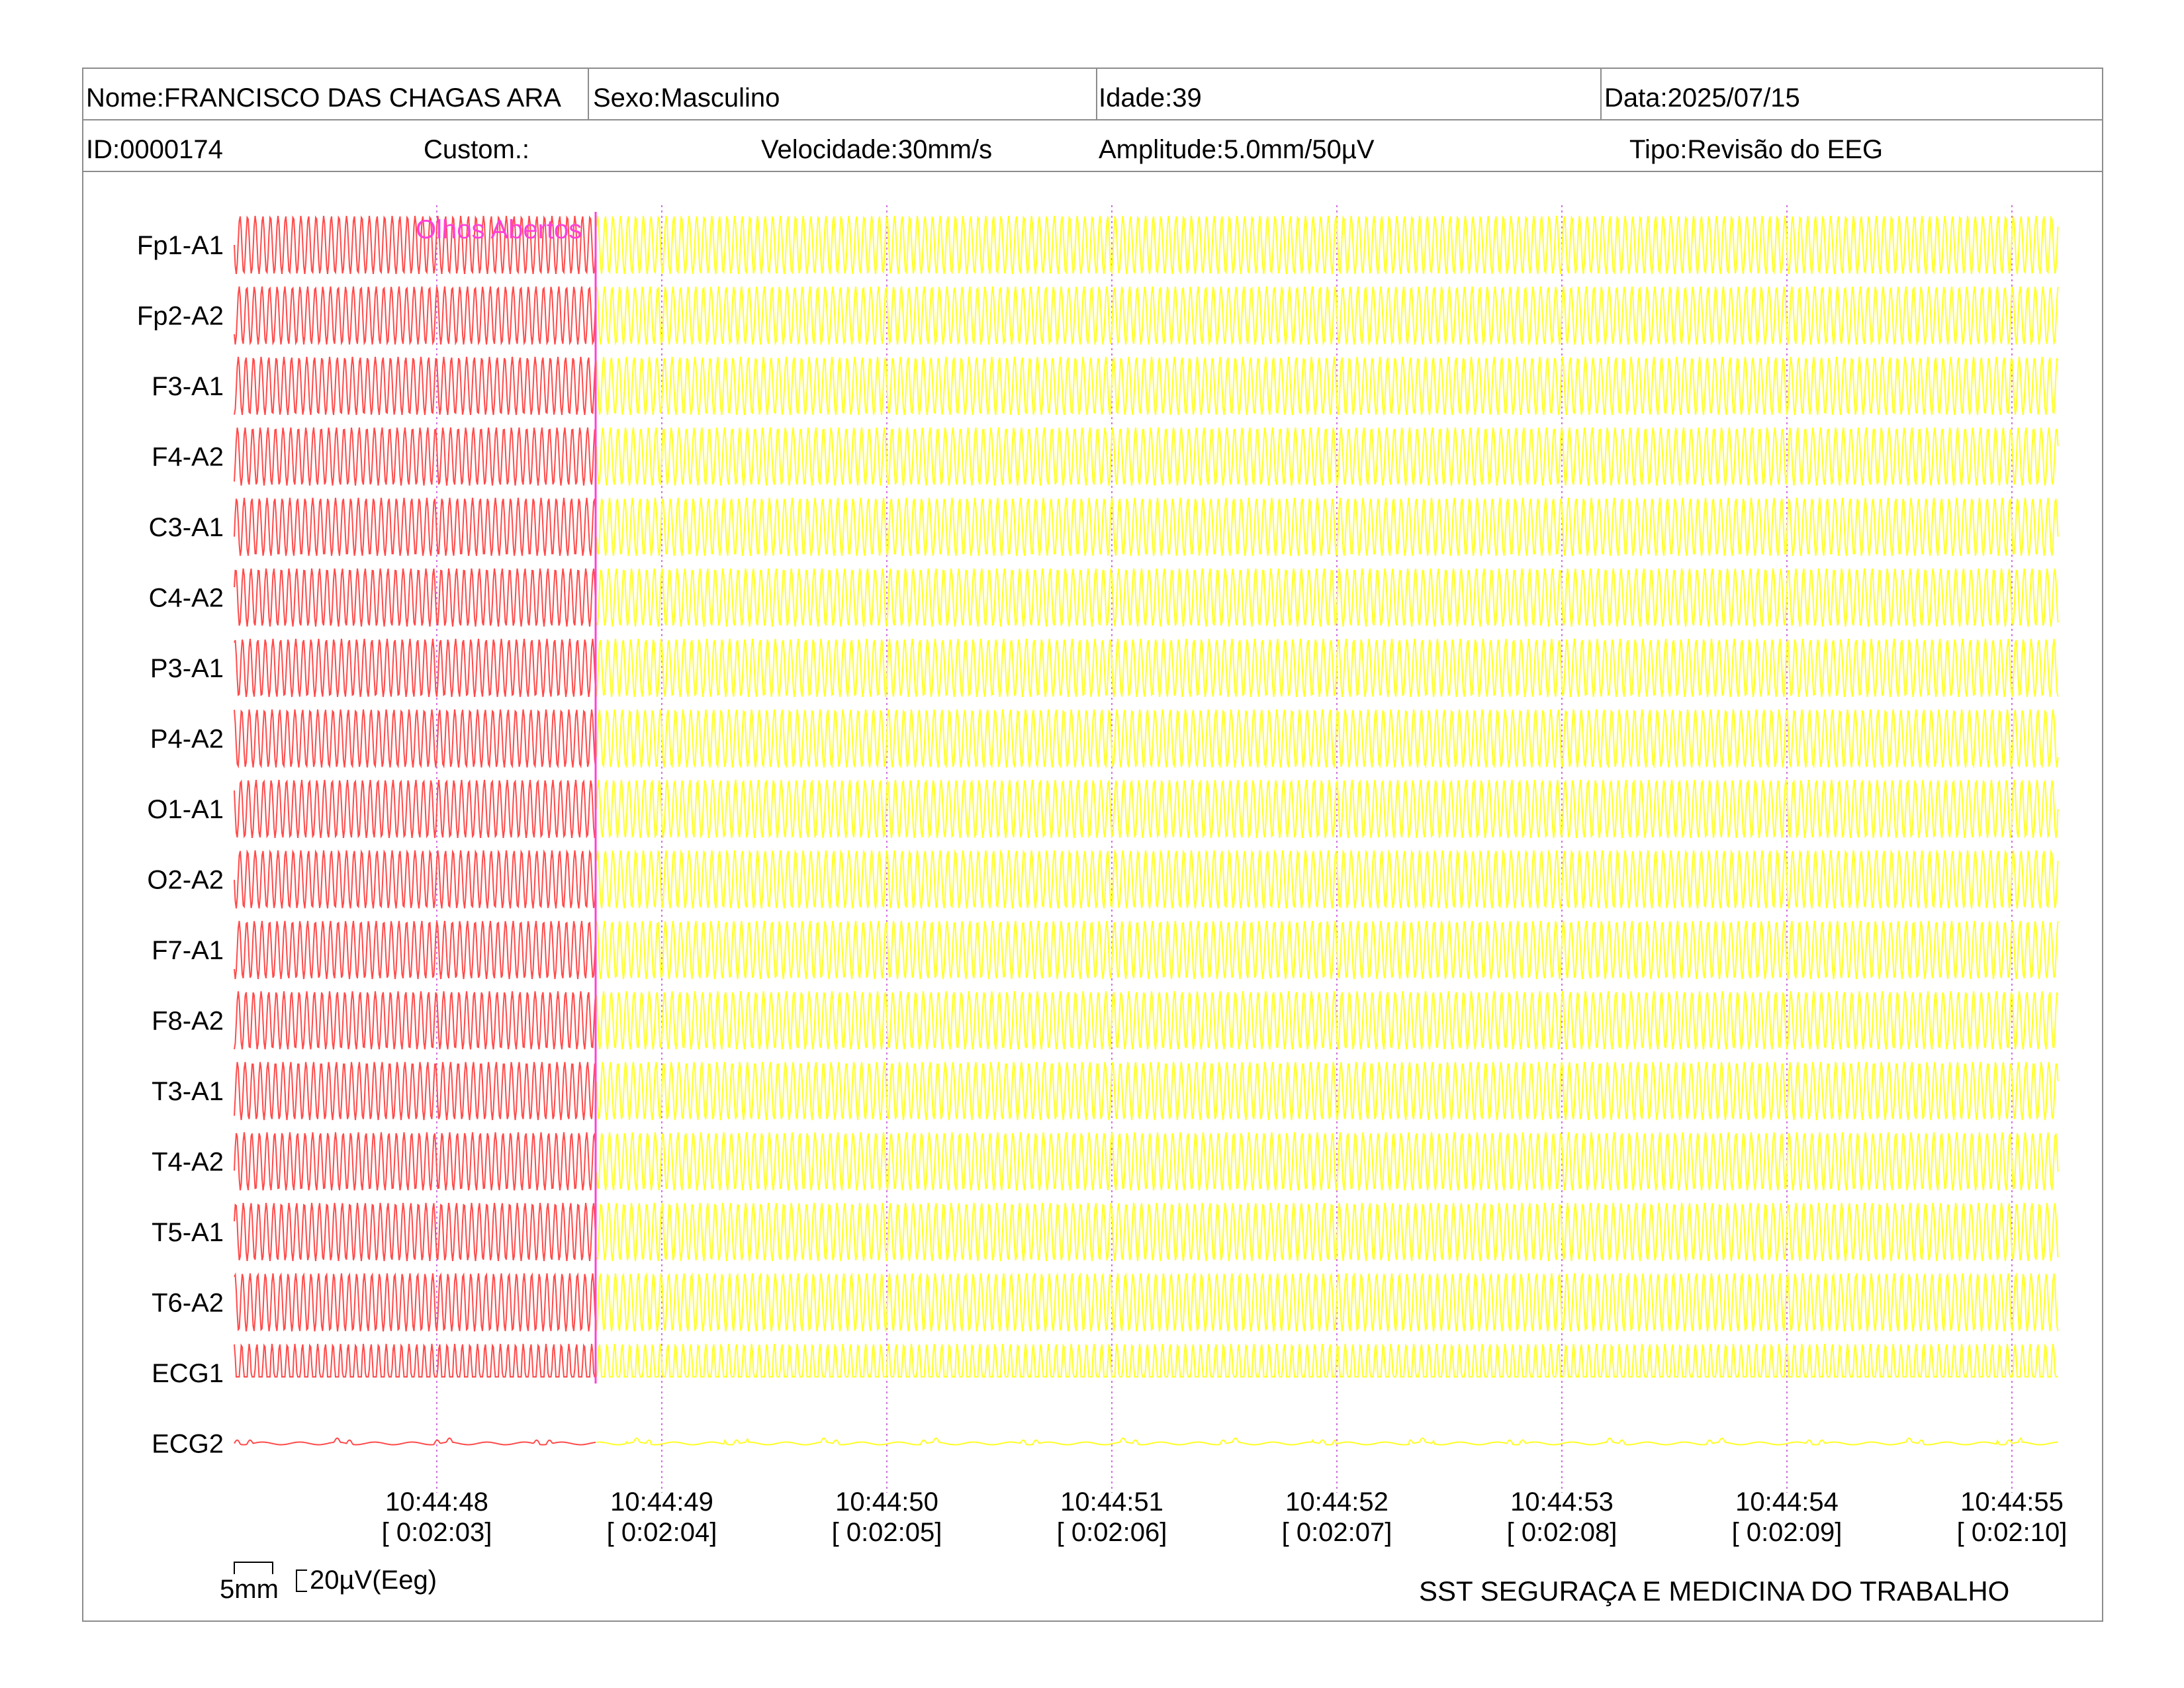 This screenshot has height=1688, width=2184. Describe the element at coordinates (1337, 1532) in the screenshot. I see `tick-label-elapsed: [ 0:02:07]` at that location.